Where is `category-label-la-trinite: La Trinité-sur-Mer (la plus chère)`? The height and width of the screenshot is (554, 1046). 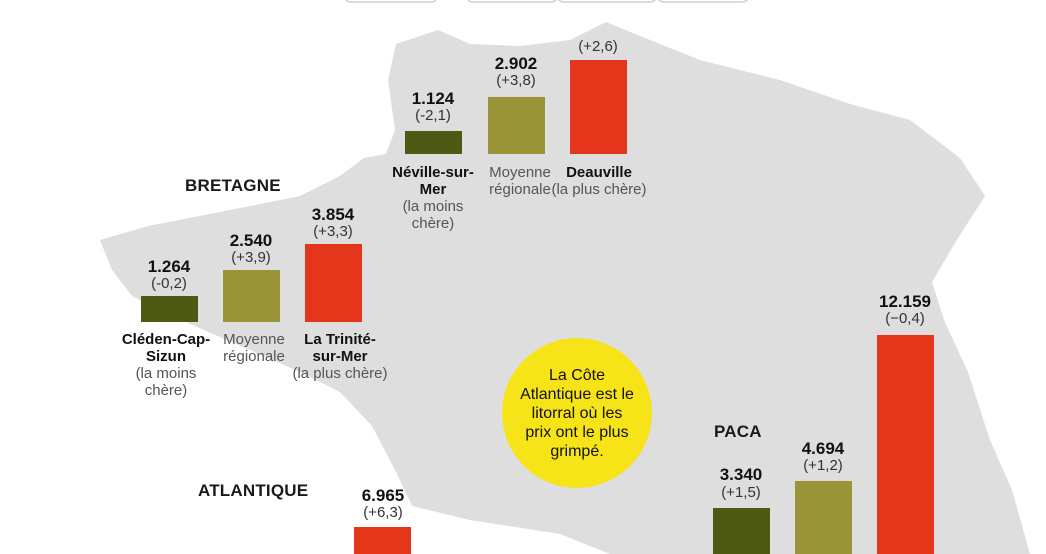 category-label-la-trinite: La Trinité-sur-Mer (la plus chère) is located at coordinates (340, 356).